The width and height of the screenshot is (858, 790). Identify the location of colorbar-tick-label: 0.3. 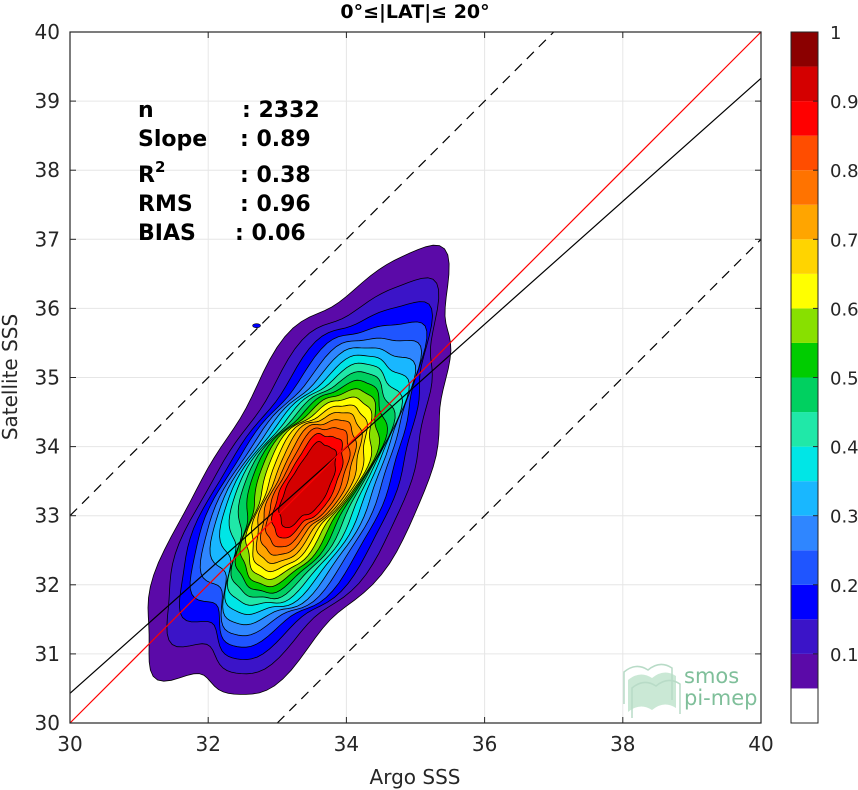
(844, 517).